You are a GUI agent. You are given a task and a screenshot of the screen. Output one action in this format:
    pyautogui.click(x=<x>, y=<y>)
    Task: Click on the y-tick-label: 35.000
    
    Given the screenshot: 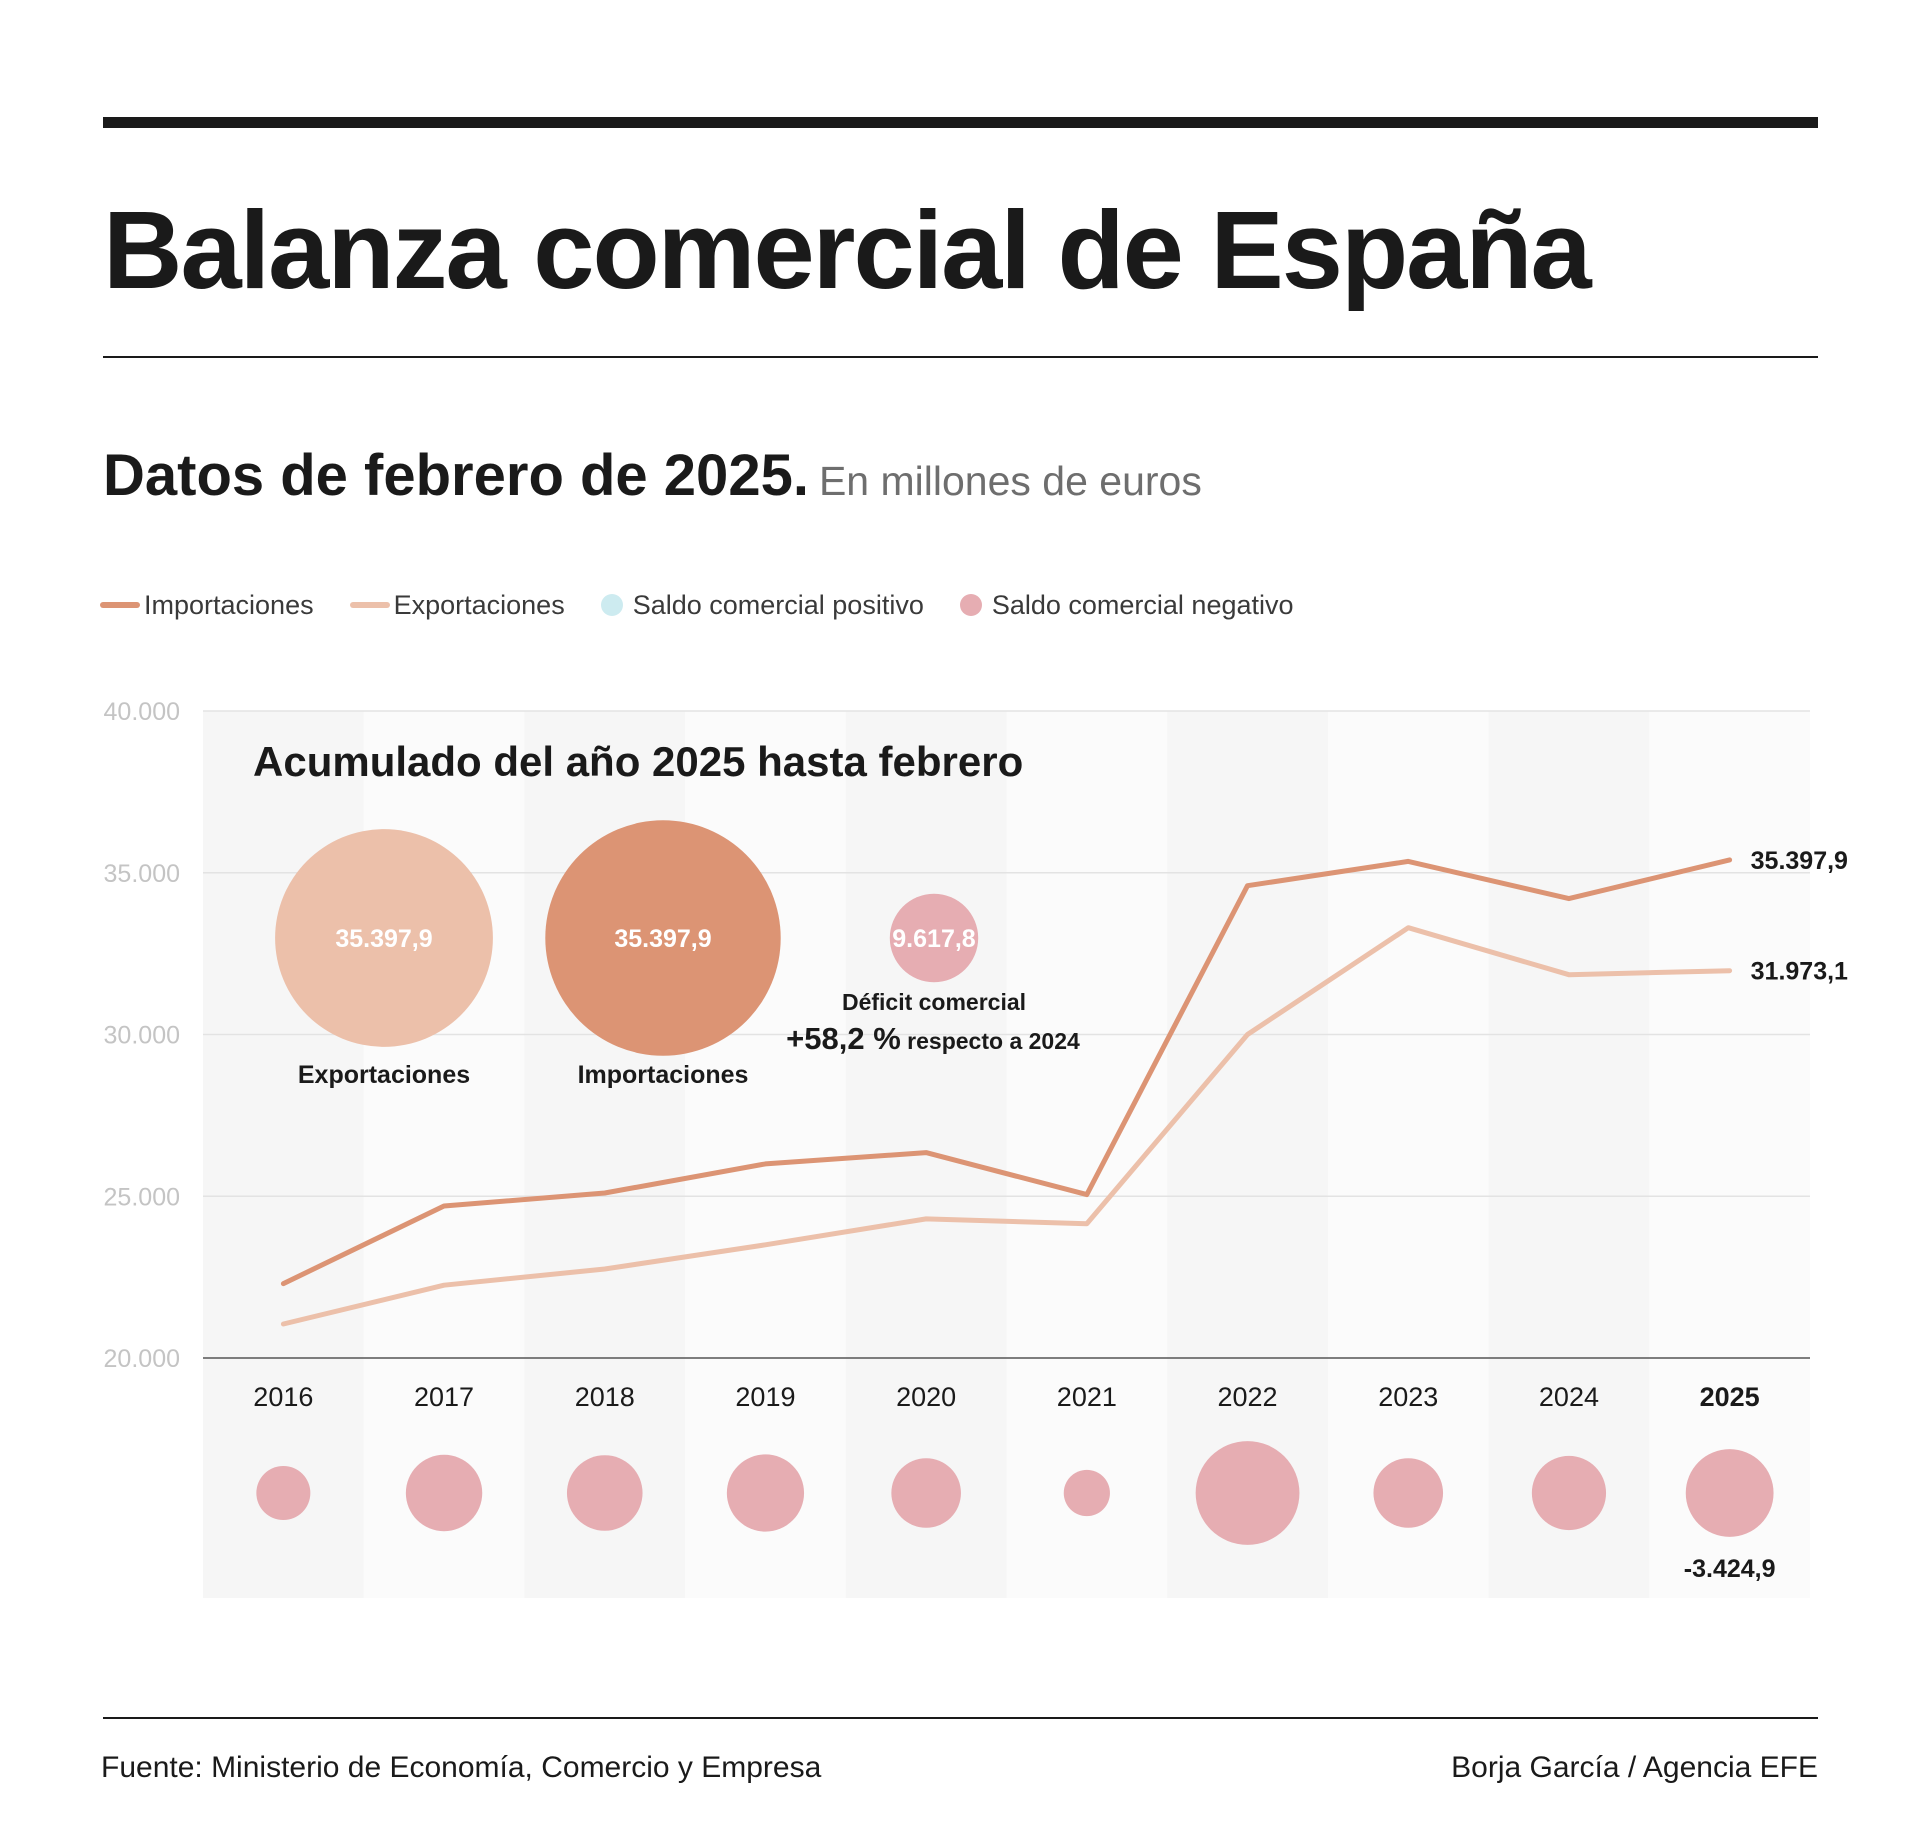 What is the action you would take?
    pyautogui.click(x=142, y=874)
    